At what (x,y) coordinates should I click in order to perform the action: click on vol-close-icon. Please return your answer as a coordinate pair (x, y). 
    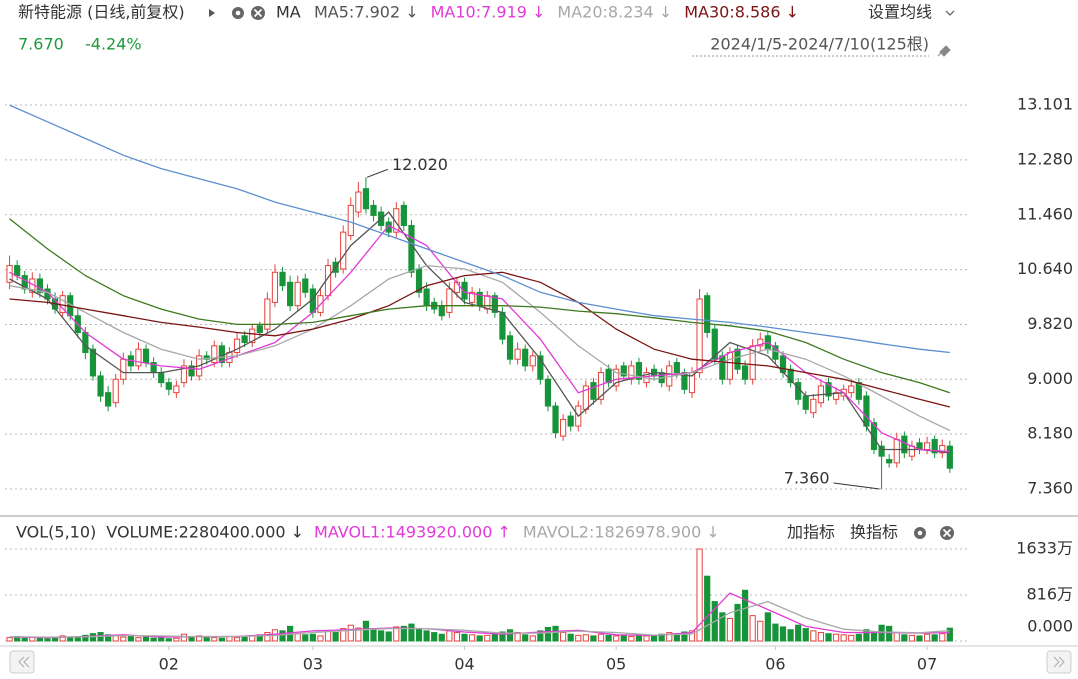
    Looking at the image, I should click on (947, 533).